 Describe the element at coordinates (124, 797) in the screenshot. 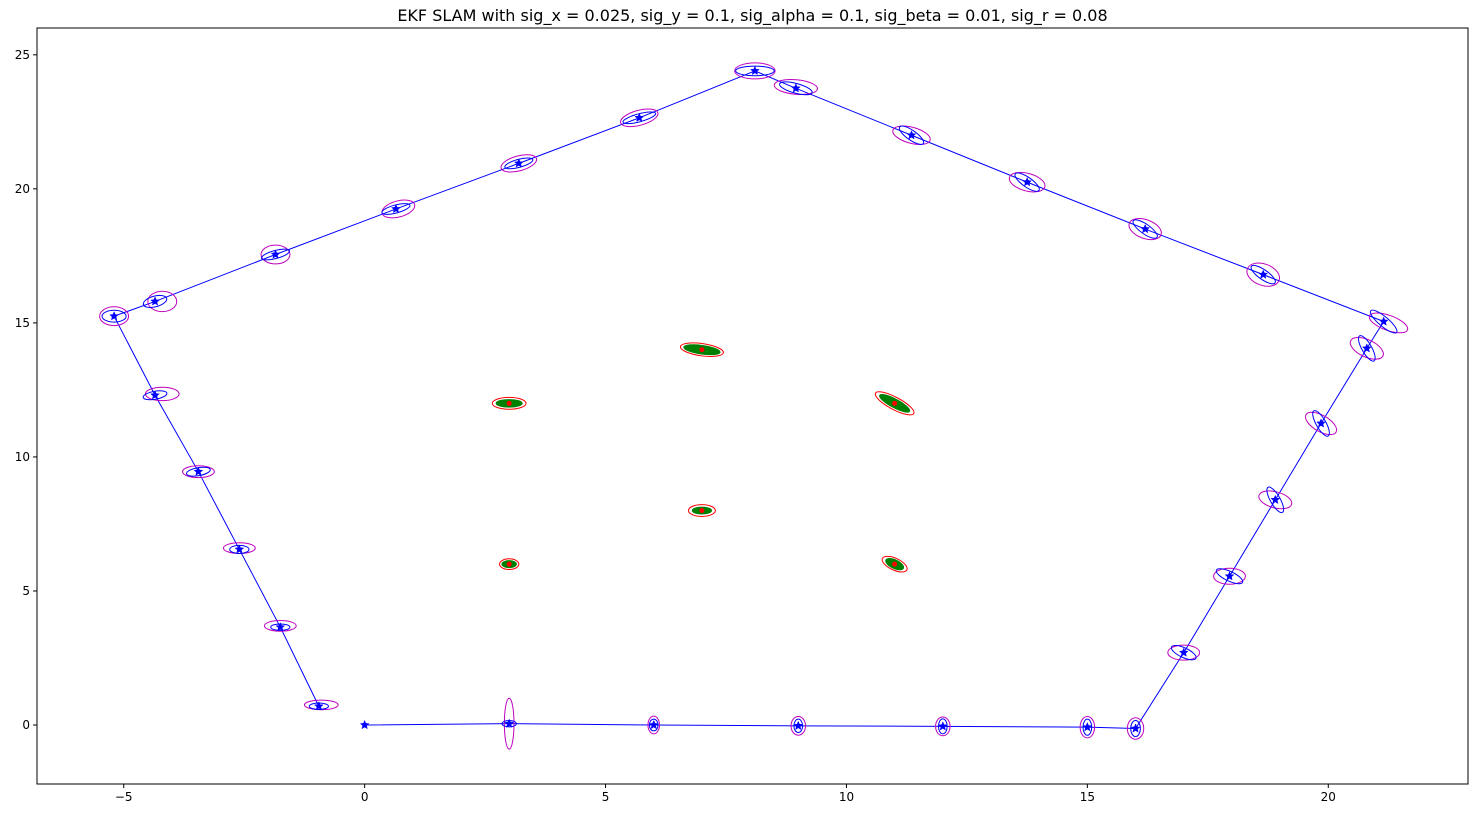

I see `x-tick-label: −5` at that location.